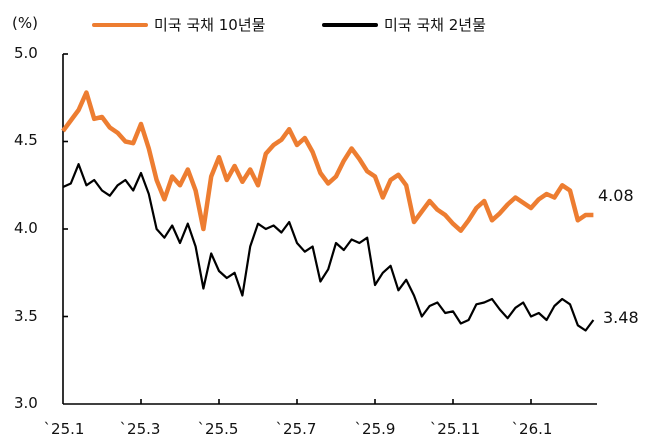 The height and width of the screenshot is (446, 658). I want to click on legend-item-10y: 미국 국채 10년물, so click(178, 24).